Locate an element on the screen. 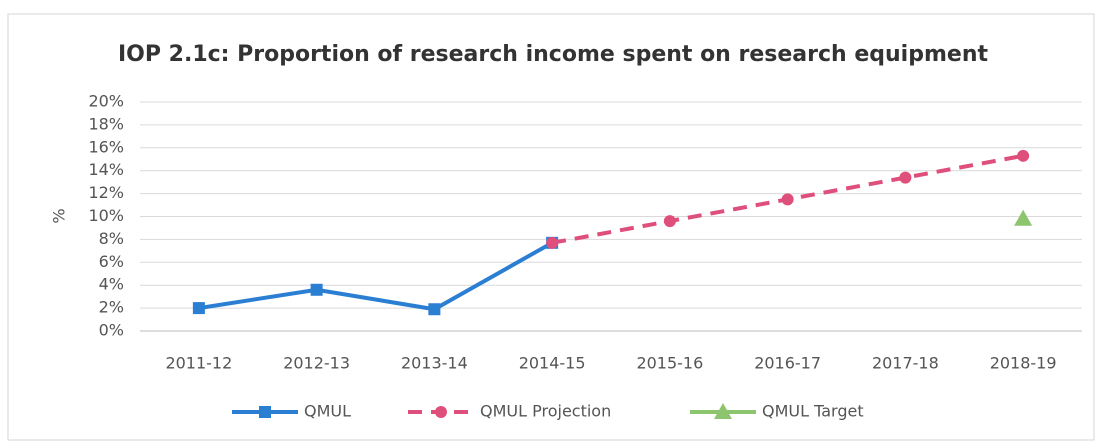 This screenshot has height=448, width=1102. y-tick-label: 18% is located at coordinates (106, 123).